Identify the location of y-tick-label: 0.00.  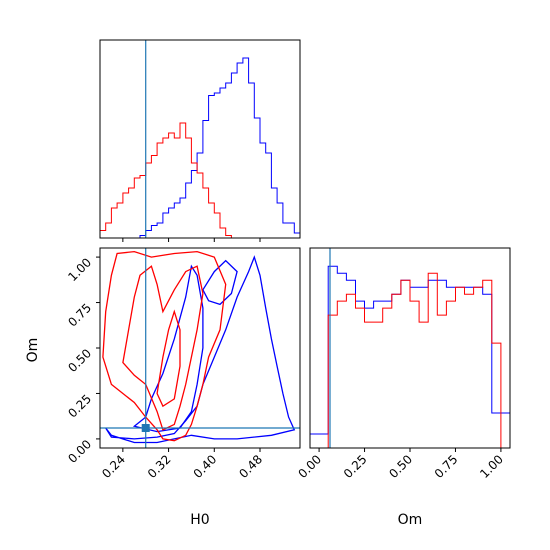
(79, 451).